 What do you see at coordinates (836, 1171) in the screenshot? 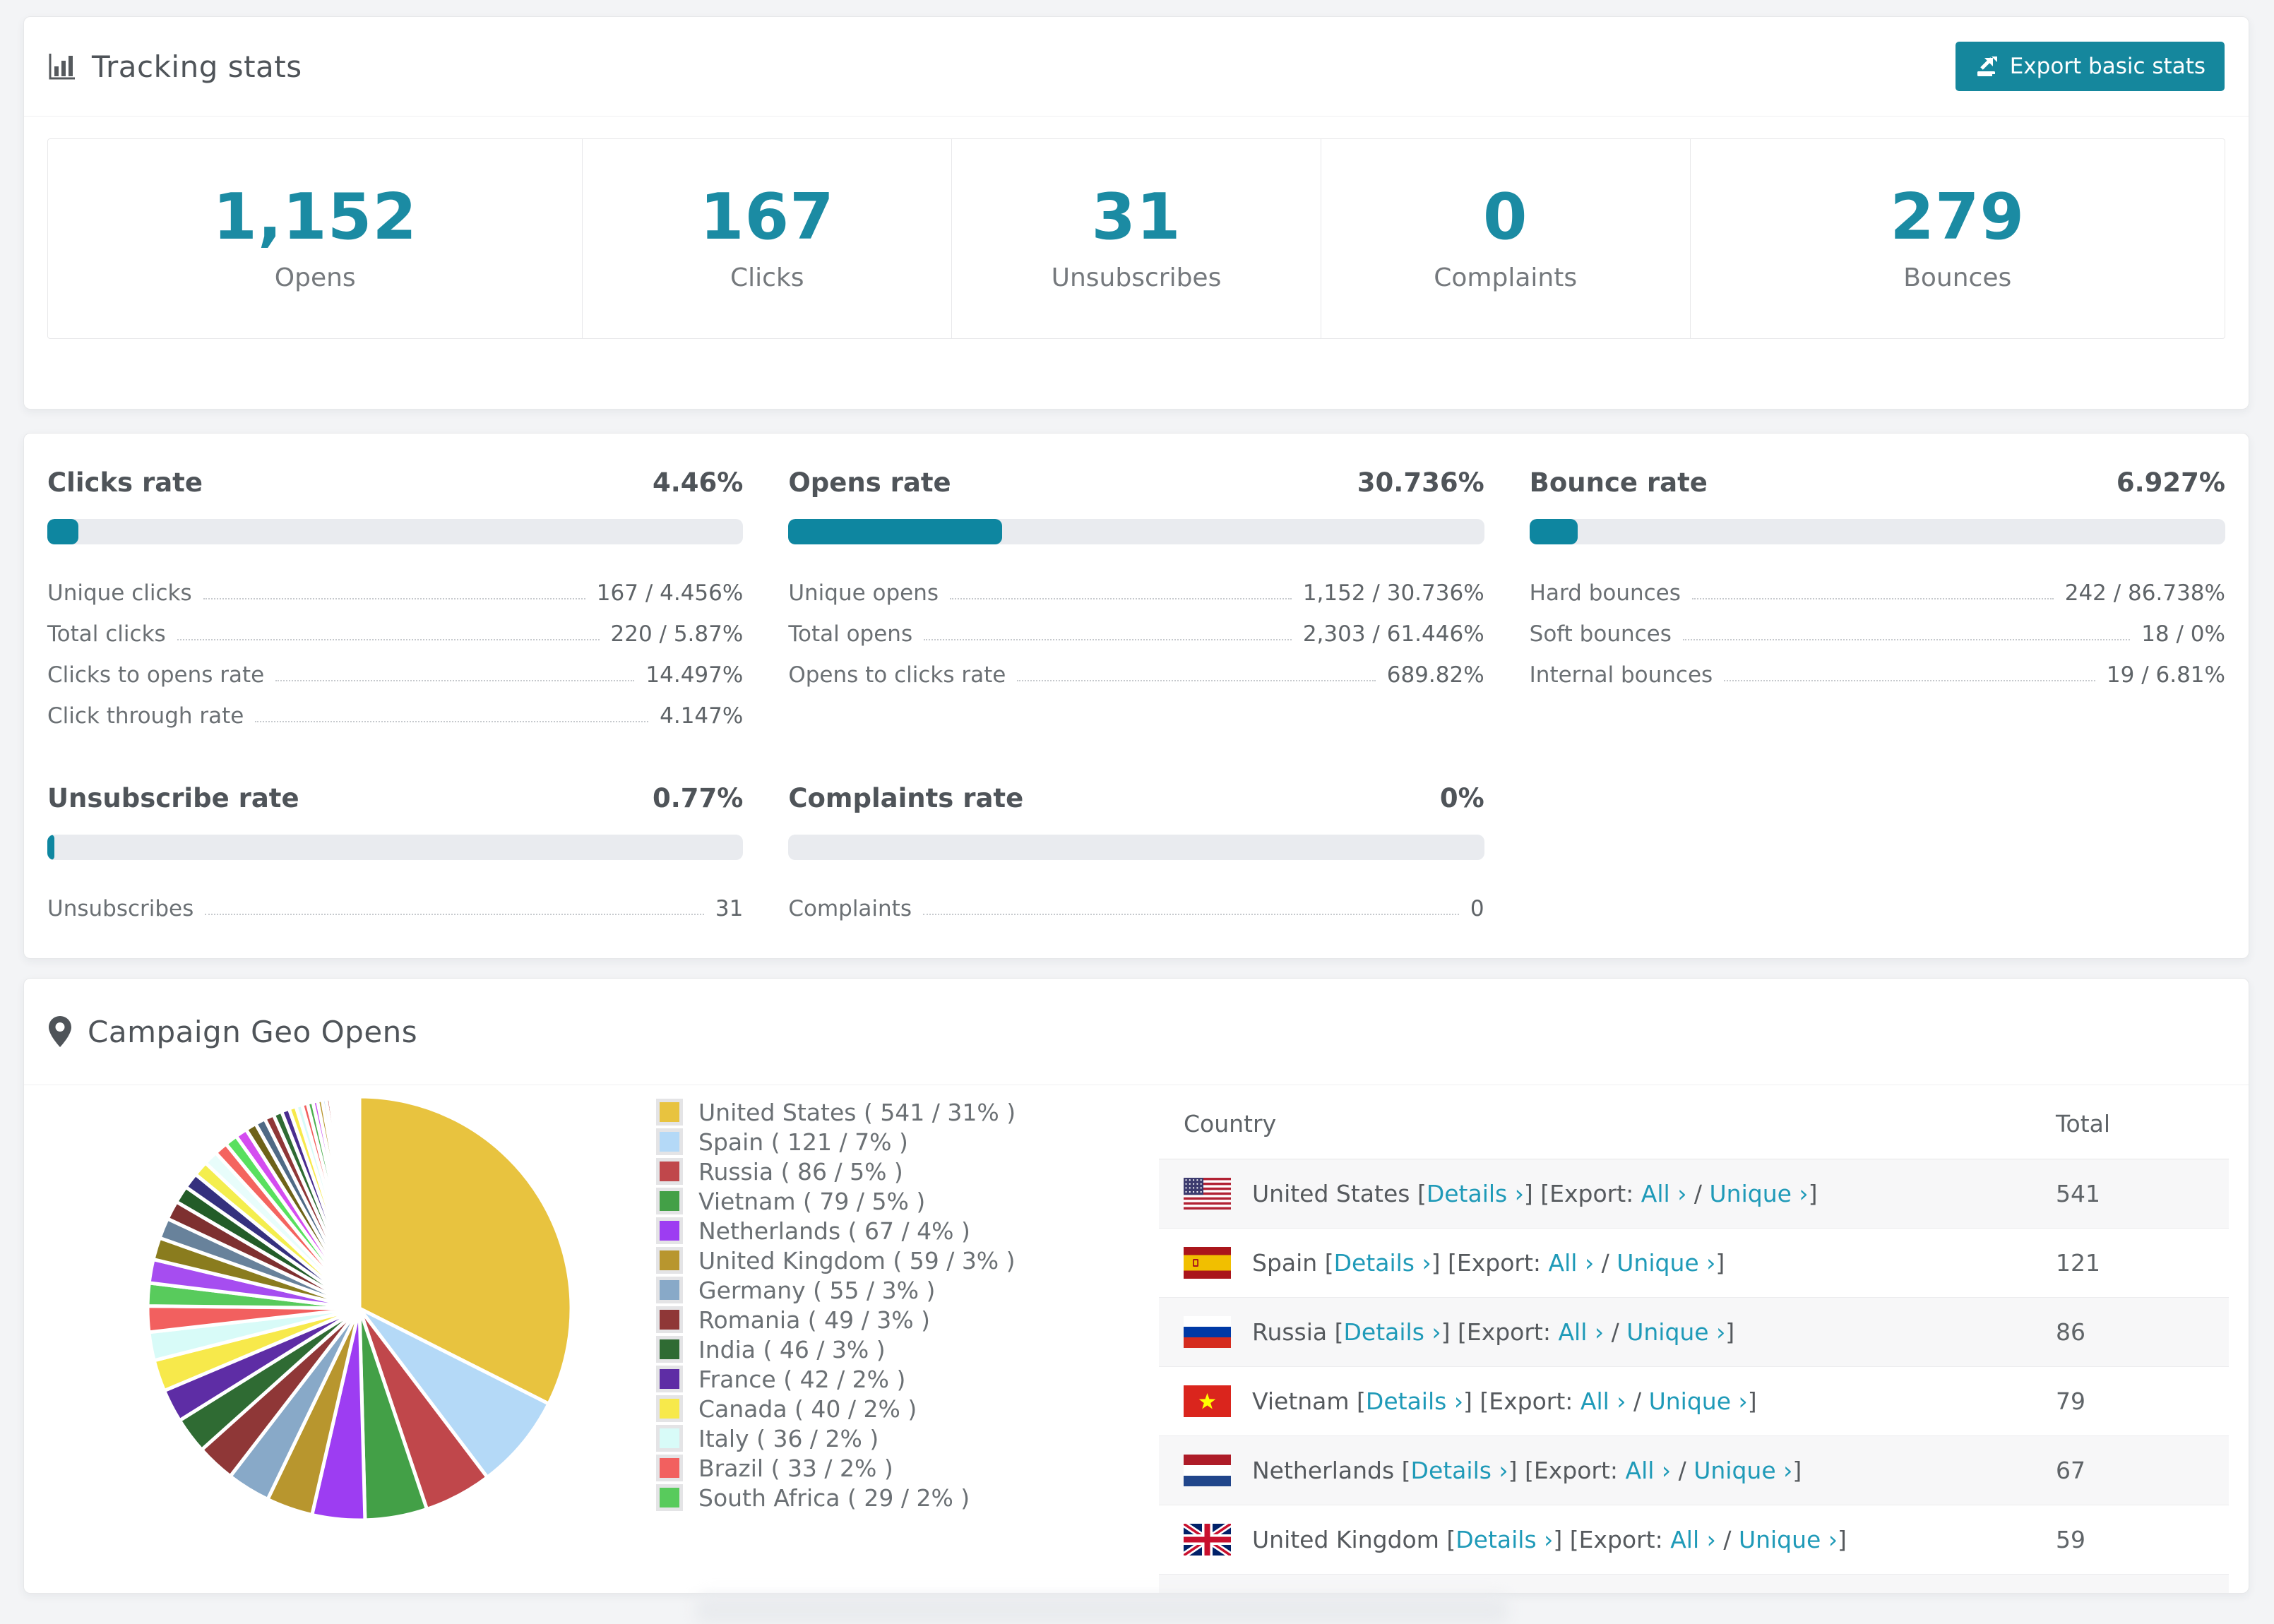
I see `legend-item: Russia ( 86 / 5% )` at bounding box center [836, 1171].